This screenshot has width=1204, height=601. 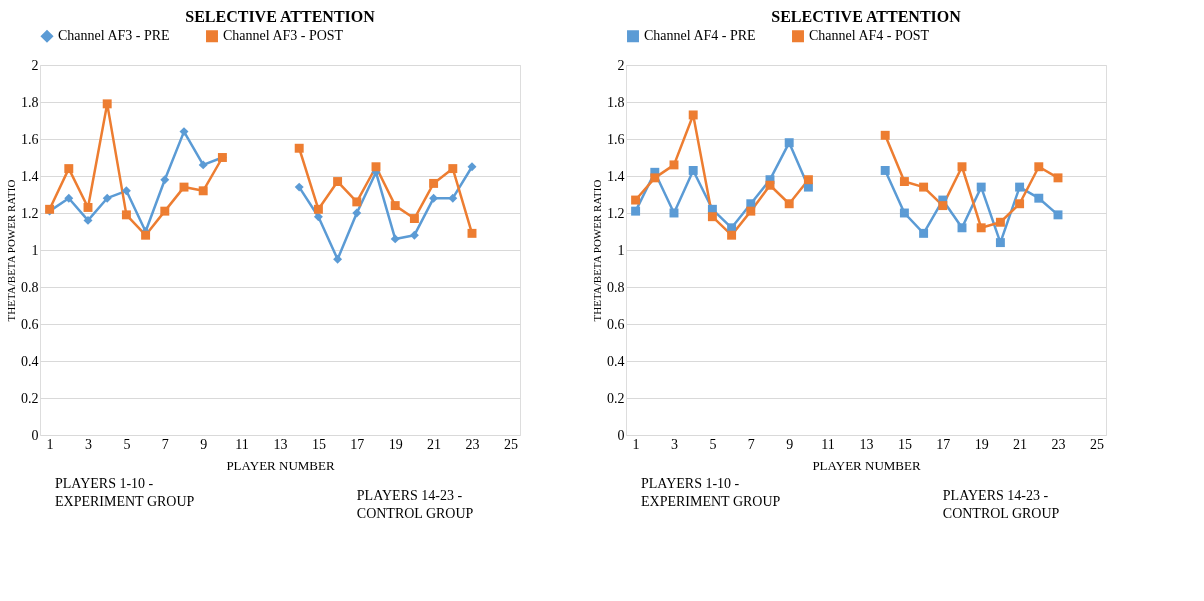 What do you see at coordinates (869, 36) in the screenshot?
I see `legend-label: Channel AF4 - POST` at bounding box center [869, 36].